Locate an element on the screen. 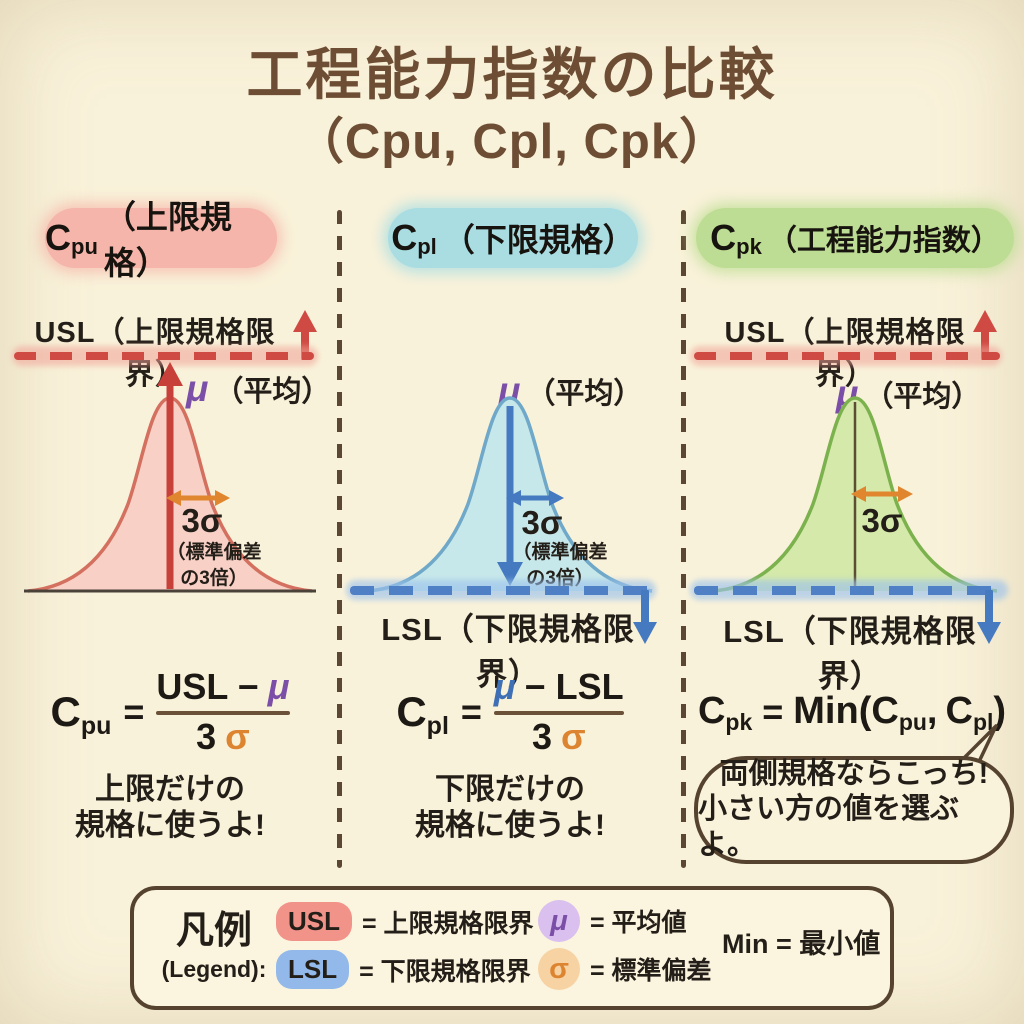 The image size is (1024, 1024). cpk-usl-dashed-line is located at coordinates (847, 356).